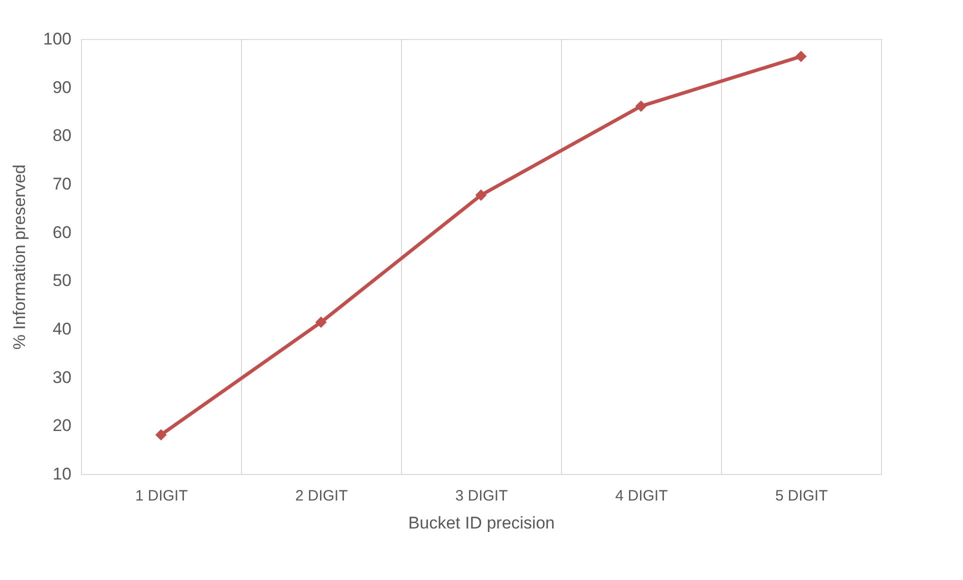 The image size is (963, 580). I want to click on y-tick-label: 20, so click(62, 426).